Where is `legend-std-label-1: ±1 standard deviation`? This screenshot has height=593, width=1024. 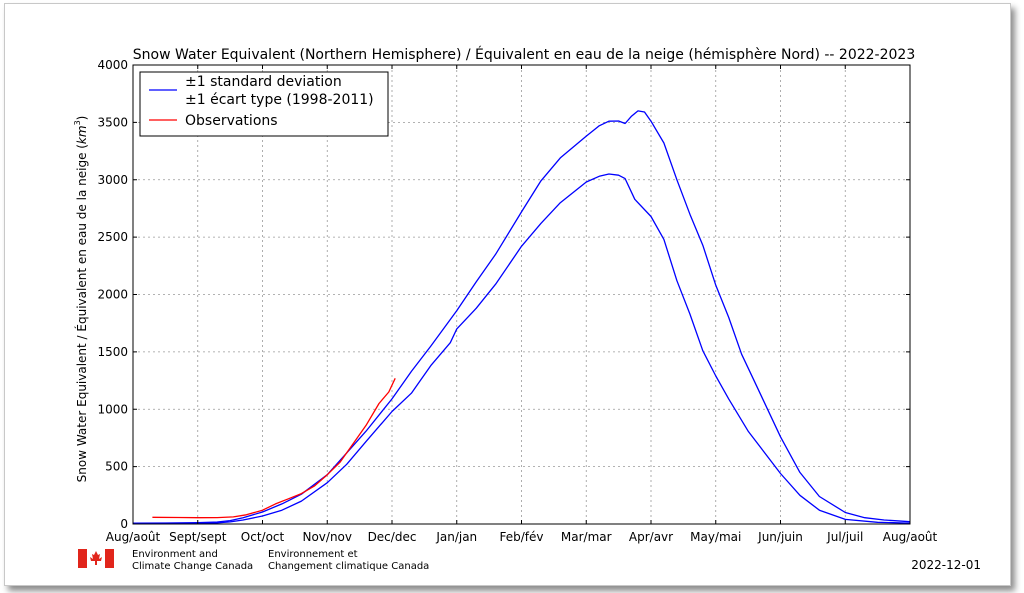
legend-std-label-1: ±1 standard deviation is located at coordinates (263, 82).